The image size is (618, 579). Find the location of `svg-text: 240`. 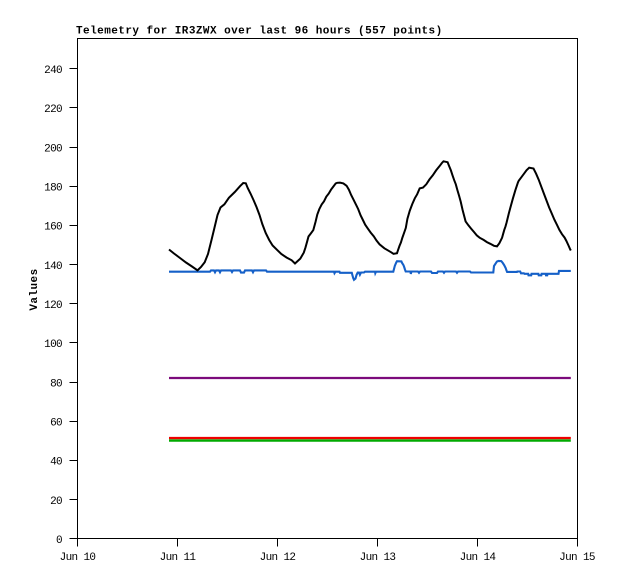

svg-text: 240 is located at coordinates (53, 71).